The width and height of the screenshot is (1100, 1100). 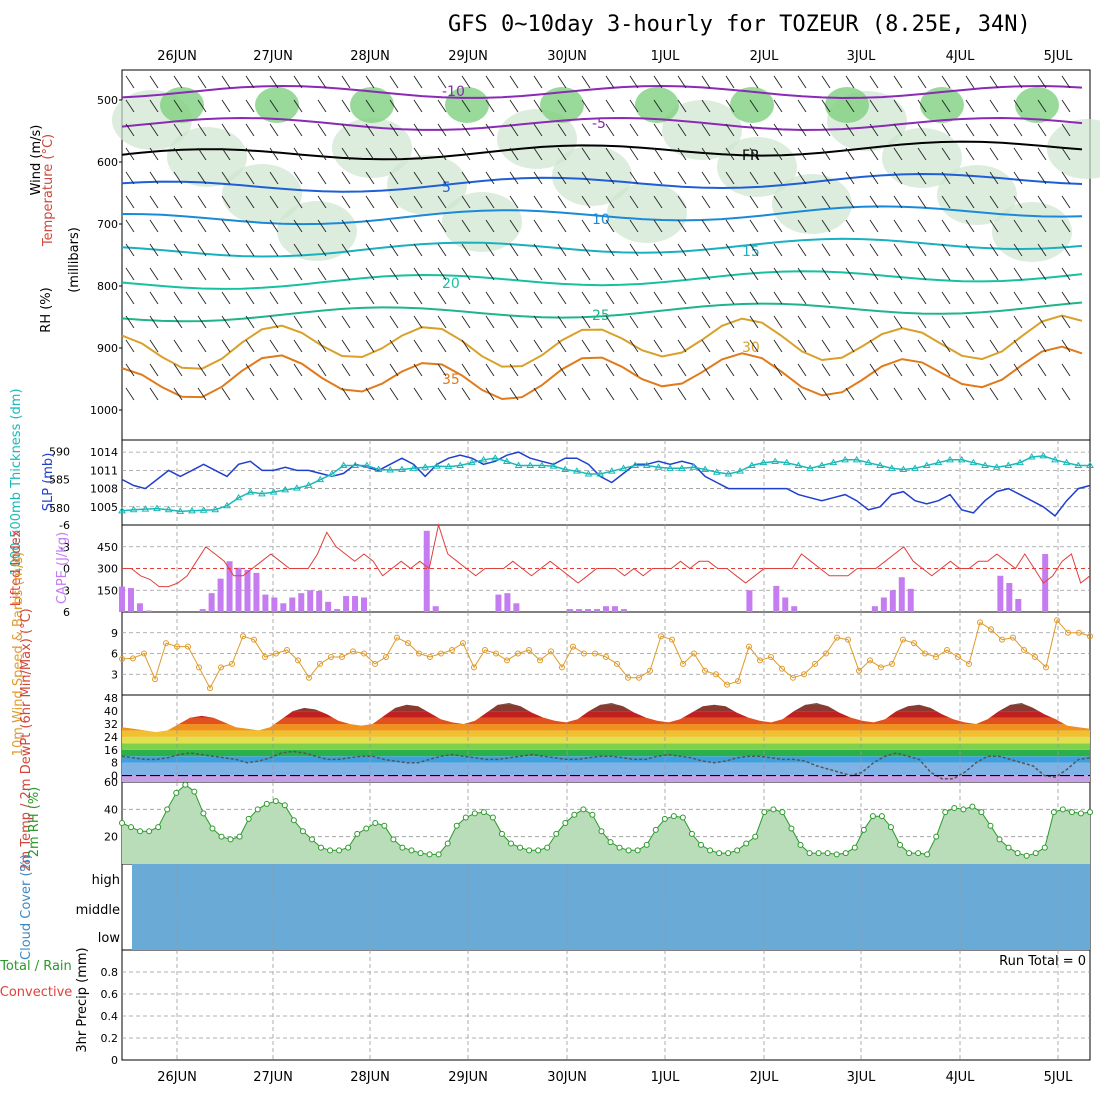 I want to click on top-date-label: 4JUL, so click(x=961, y=56).